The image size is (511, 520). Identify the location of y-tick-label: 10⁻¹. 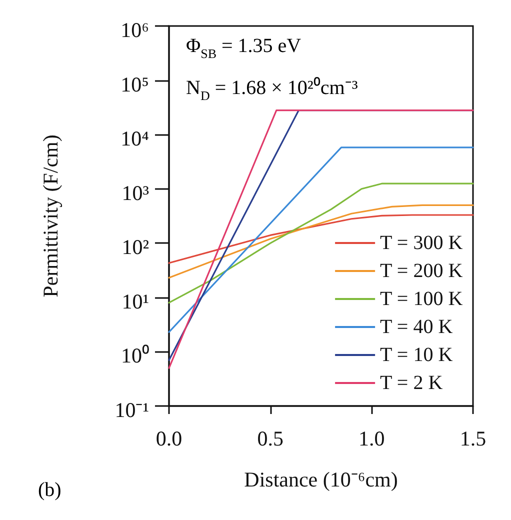
(131, 410).